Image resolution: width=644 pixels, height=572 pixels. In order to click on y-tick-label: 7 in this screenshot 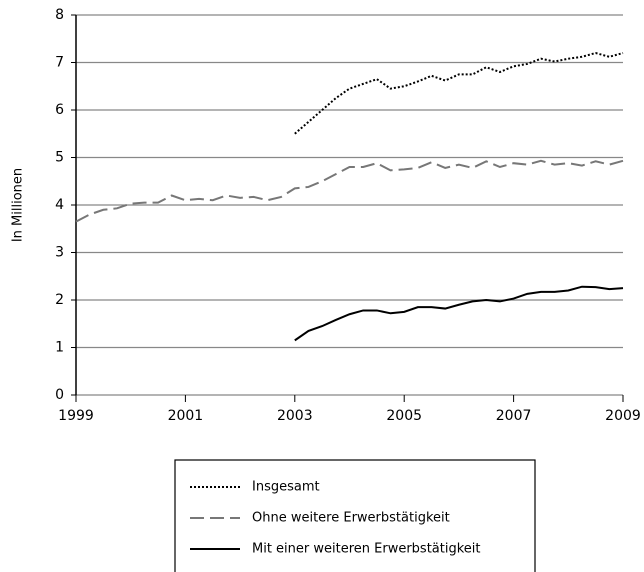, I will do `click(59, 63)`.